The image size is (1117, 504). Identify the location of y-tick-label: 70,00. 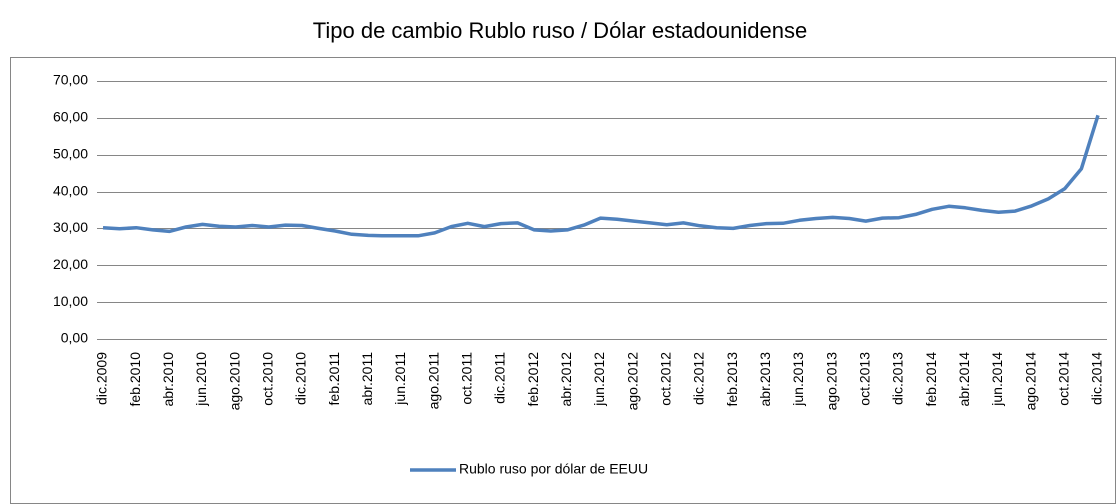
(70, 80).